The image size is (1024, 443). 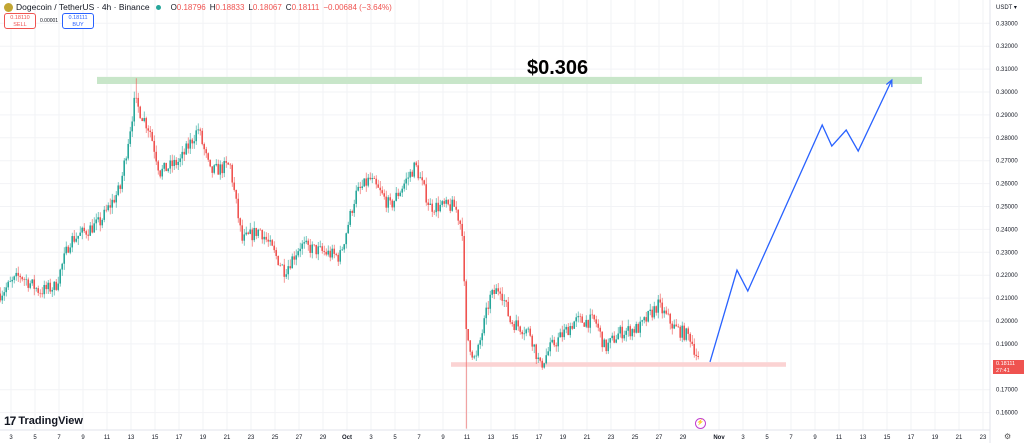 What do you see at coordinates (1008, 436) in the screenshot?
I see `settings-gear-icon: ⚙` at bounding box center [1008, 436].